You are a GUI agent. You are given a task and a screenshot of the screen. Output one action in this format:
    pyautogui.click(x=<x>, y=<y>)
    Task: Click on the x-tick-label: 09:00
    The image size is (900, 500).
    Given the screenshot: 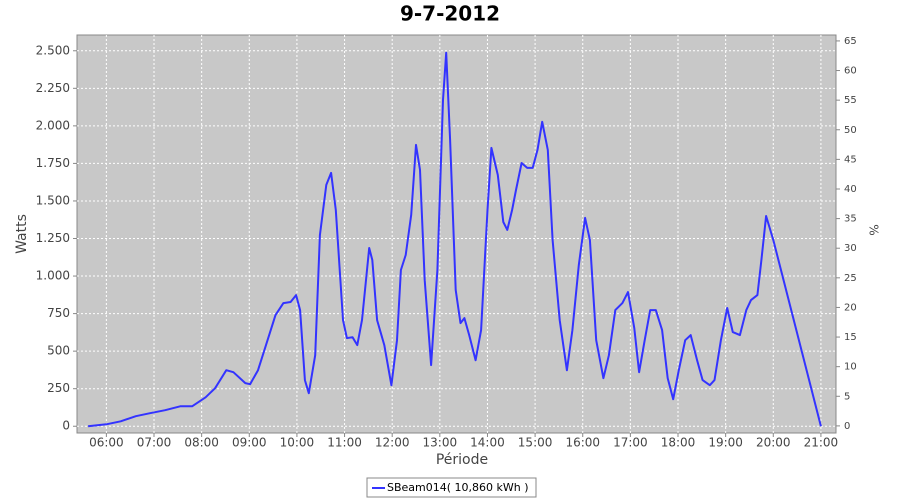 What is the action you would take?
    pyautogui.click(x=249, y=443)
    